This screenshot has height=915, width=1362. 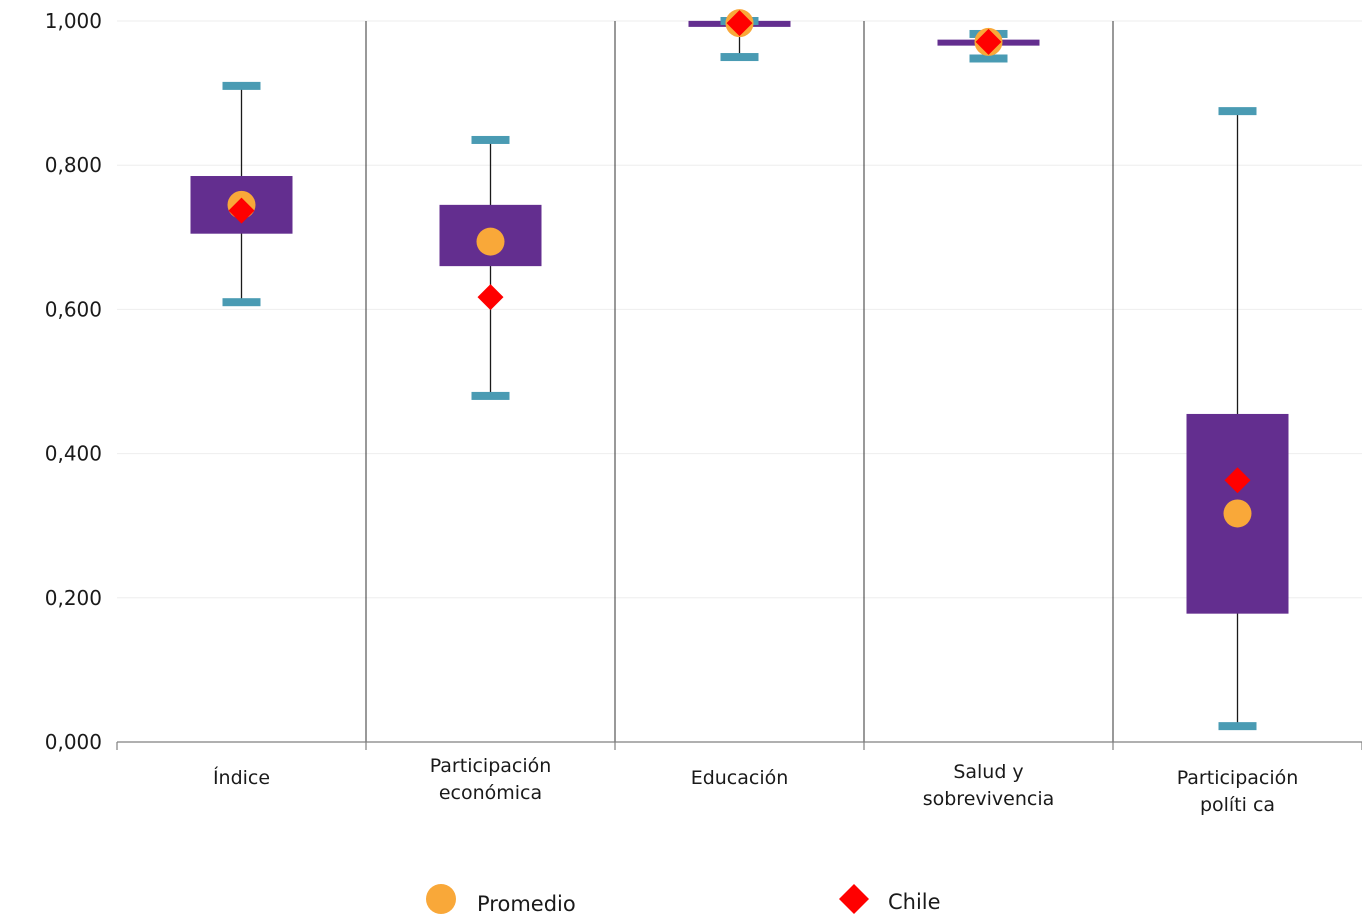 What do you see at coordinates (989, 799) in the screenshot?
I see `category-label: sobrevivencia` at bounding box center [989, 799].